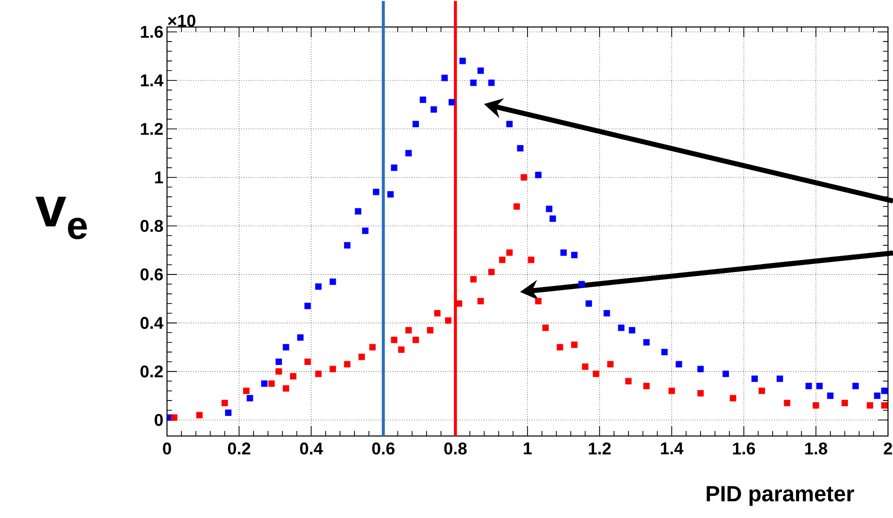  Describe the element at coordinates (151, 226) in the screenshot. I see `y-tick-label: 0.8` at that location.